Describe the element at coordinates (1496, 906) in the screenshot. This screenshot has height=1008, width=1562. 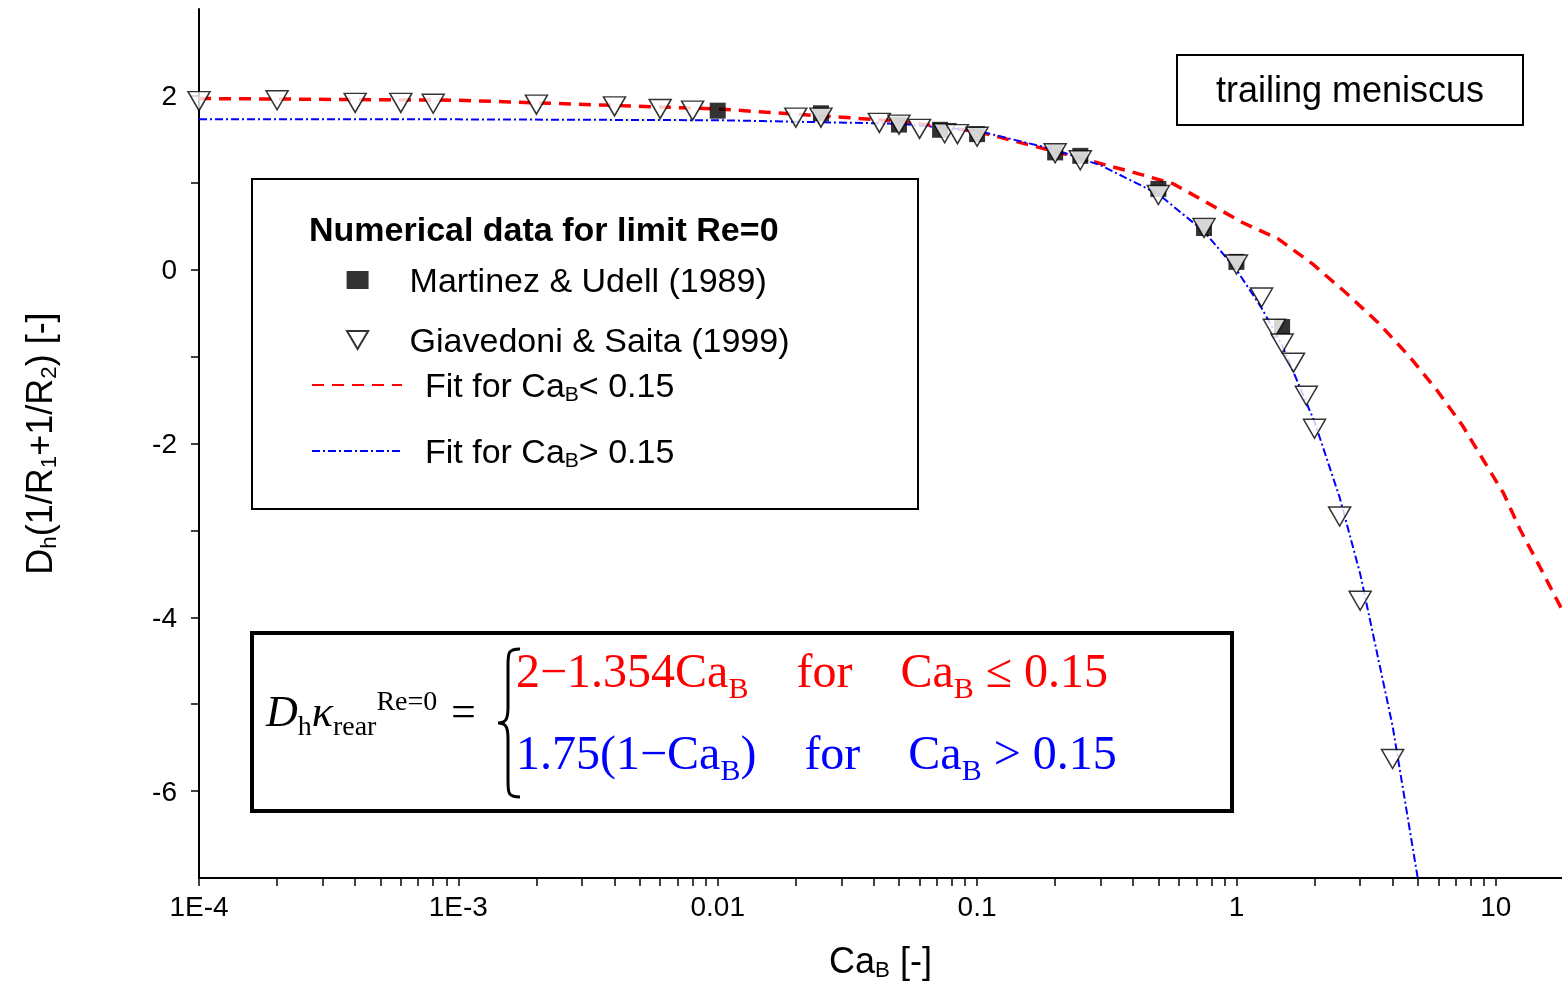
I see `x-tick-label: 10` at that location.